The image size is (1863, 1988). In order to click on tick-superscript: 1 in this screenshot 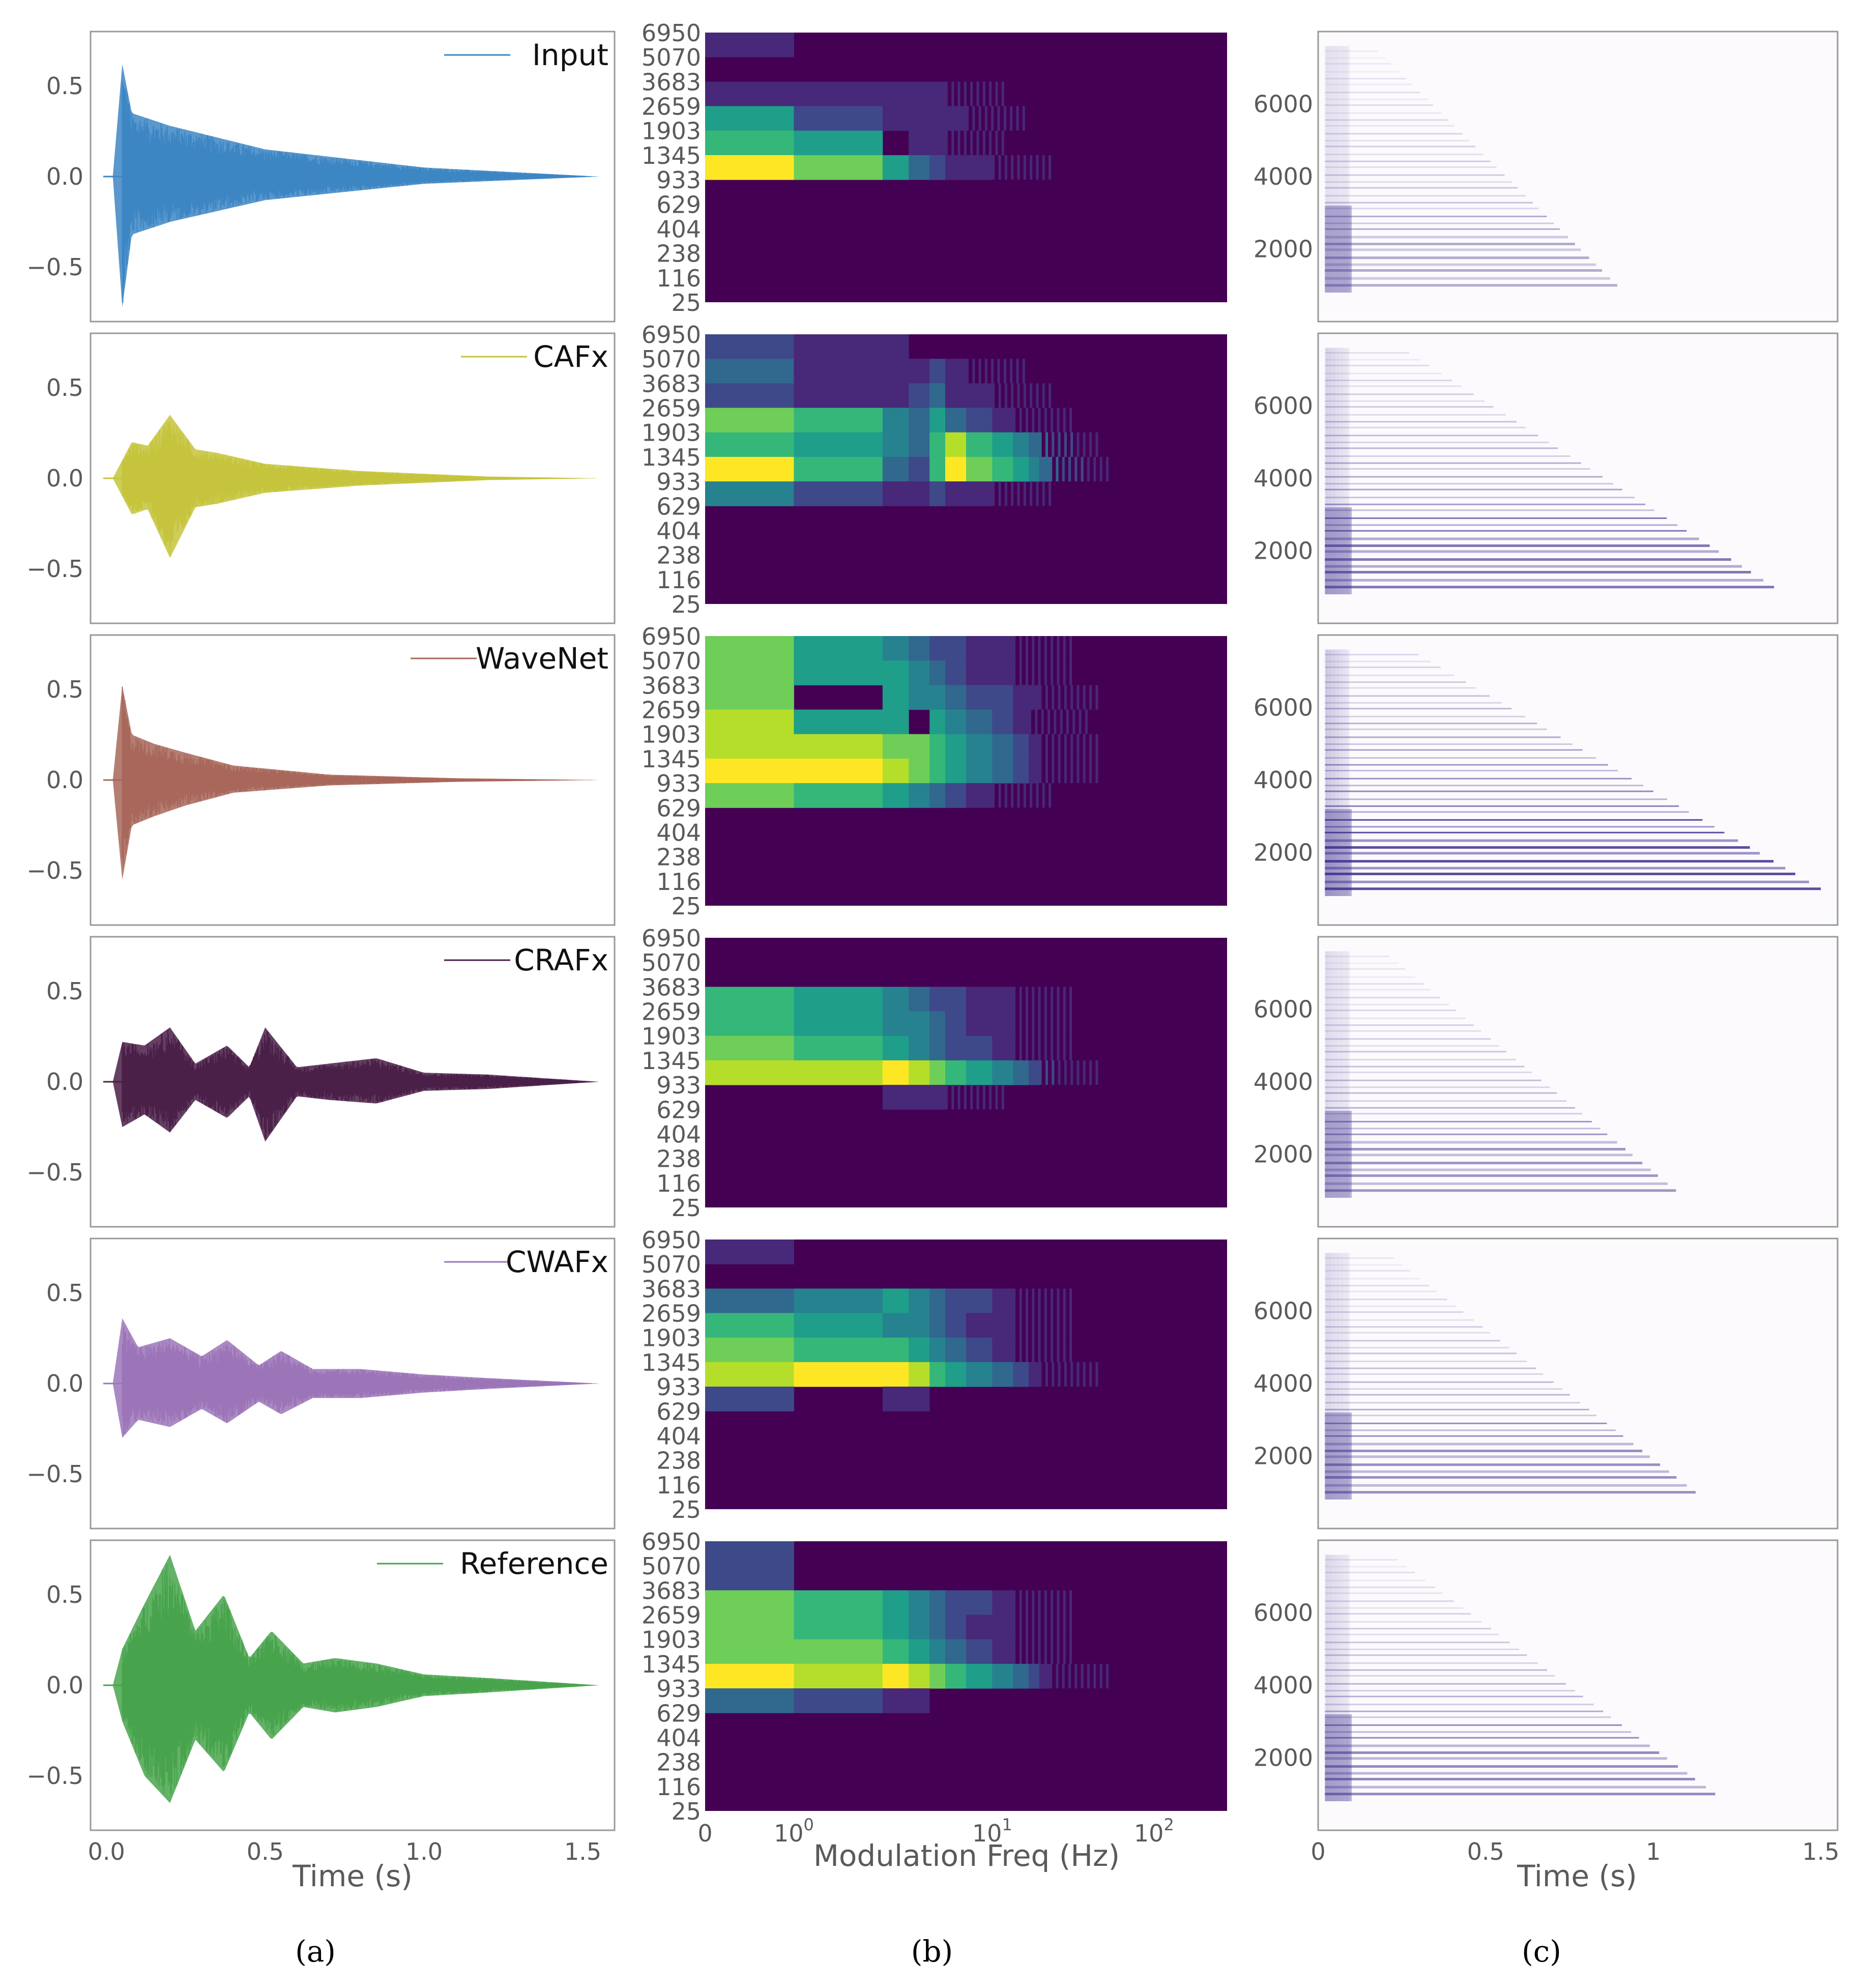, I will do `click(1007, 1824)`.